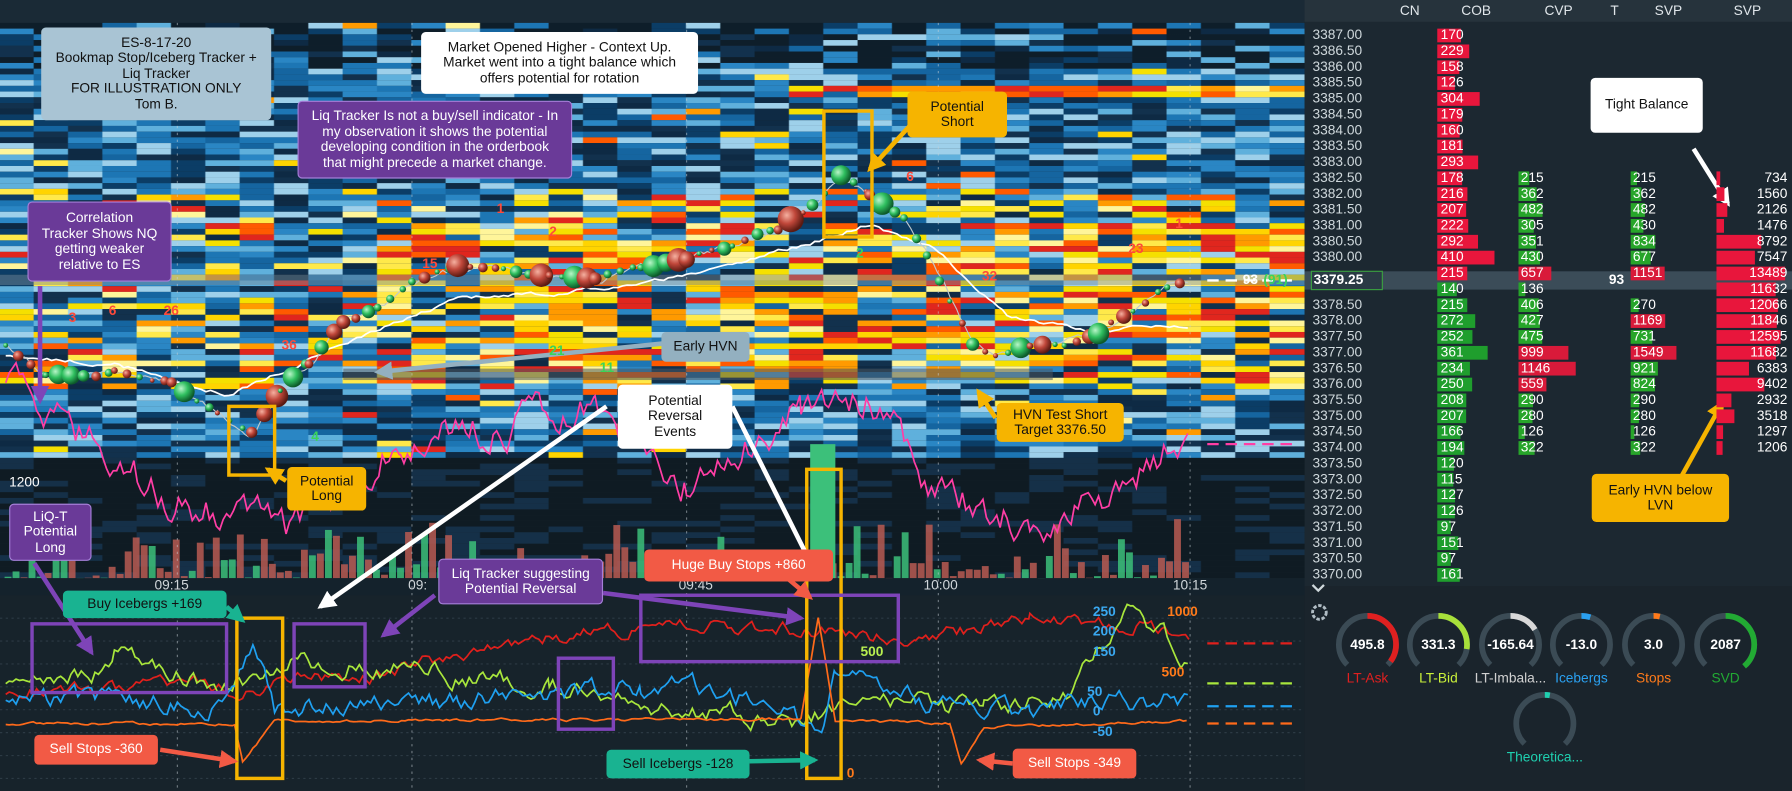 The height and width of the screenshot is (791, 1792). Describe the element at coordinates (1452, 177) in the screenshot. I see `cob-value: 178` at that location.